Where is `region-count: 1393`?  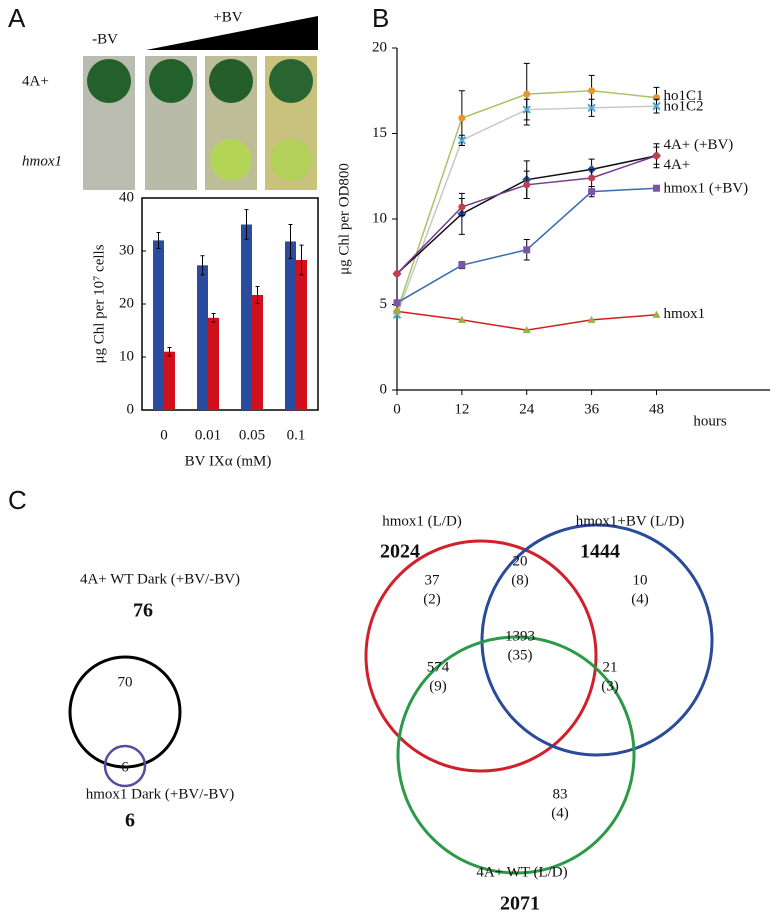
region-count: 1393 is located at coordinates (520, 636).